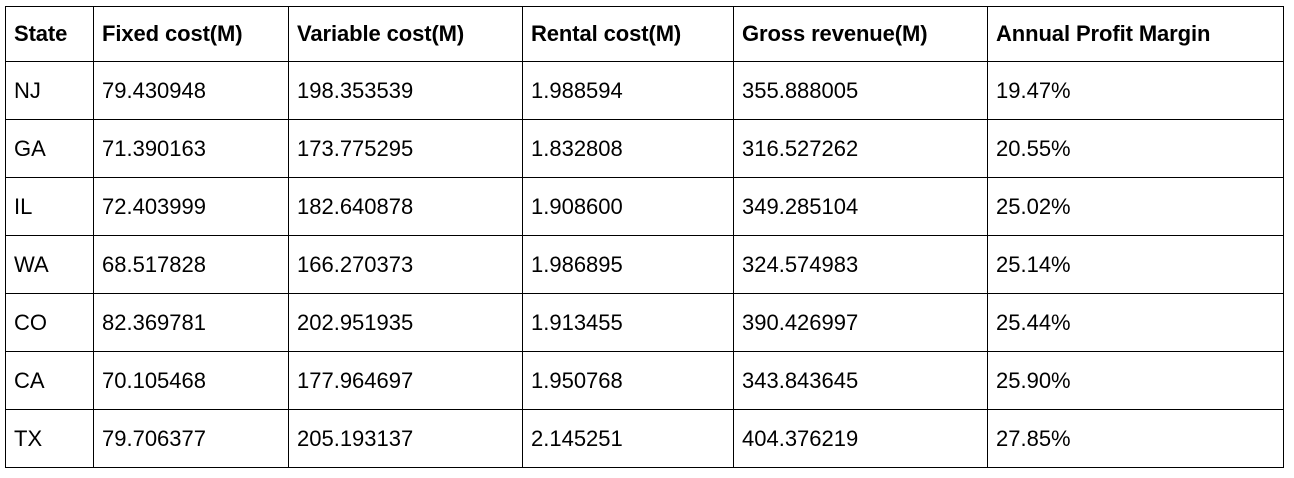 This screenshot has width=1294, height=478. I want to click on cell-gross-revenue: 343.843645, so click(860, 380).